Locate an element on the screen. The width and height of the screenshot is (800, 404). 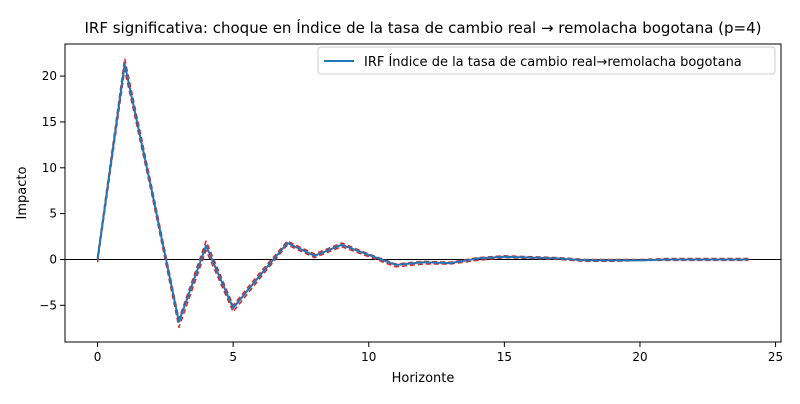
x-tick-label: 25 is located at coordinates (775, 357).